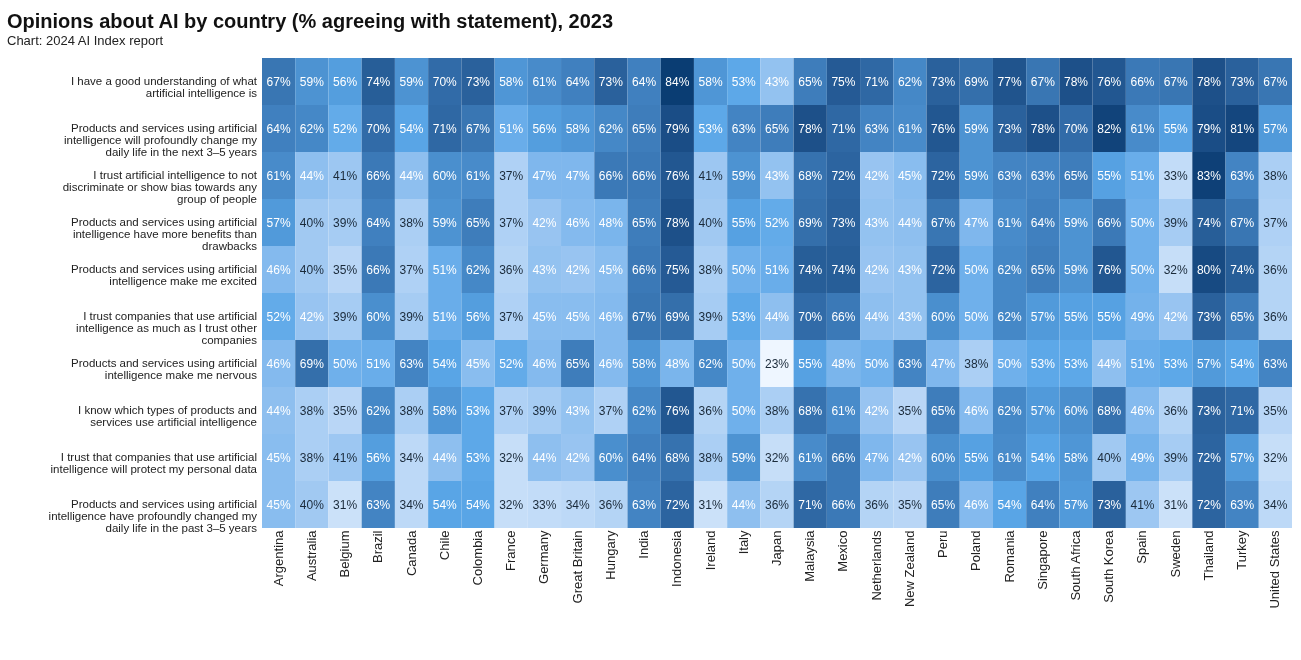  I want to click on x-tick-label: Argentina, so click(278, 558).